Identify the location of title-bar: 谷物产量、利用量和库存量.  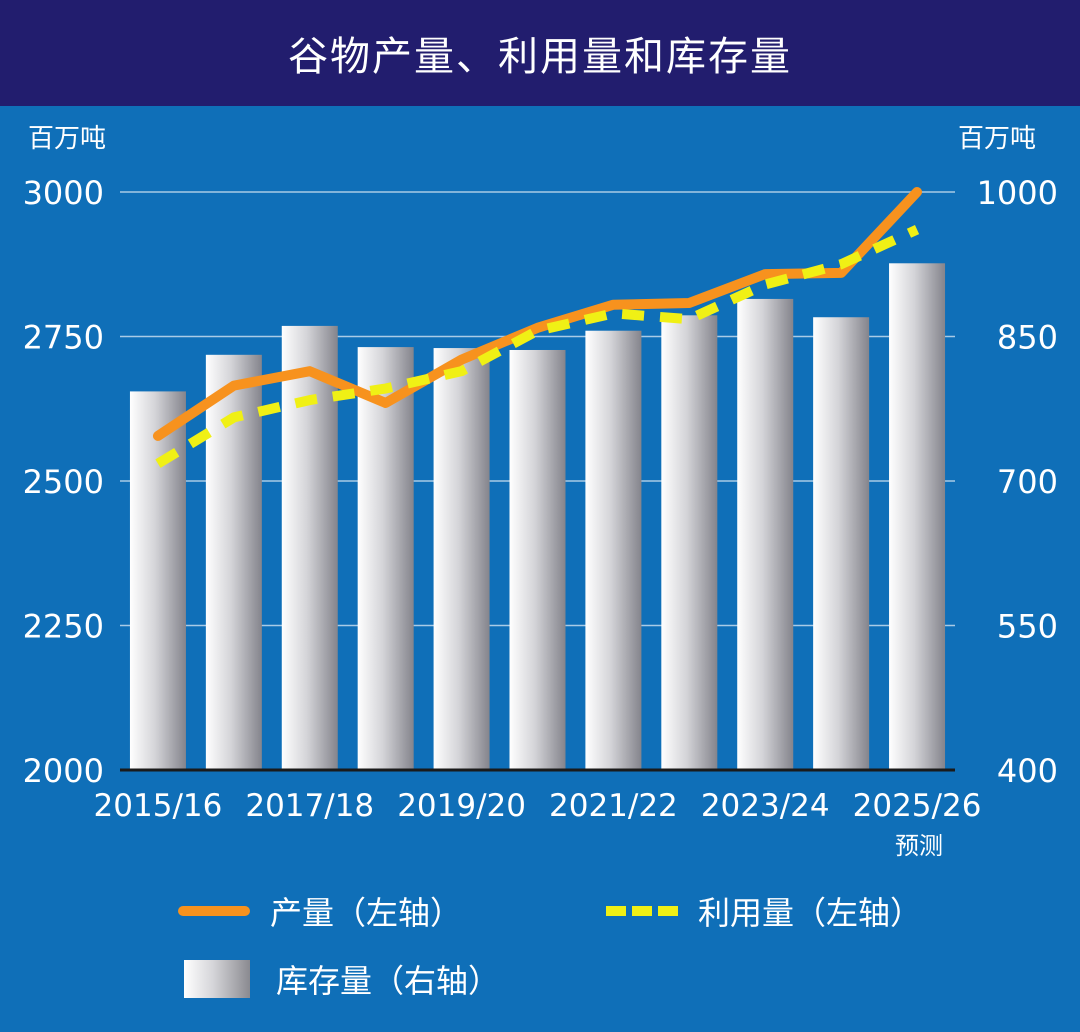
(540, 53).